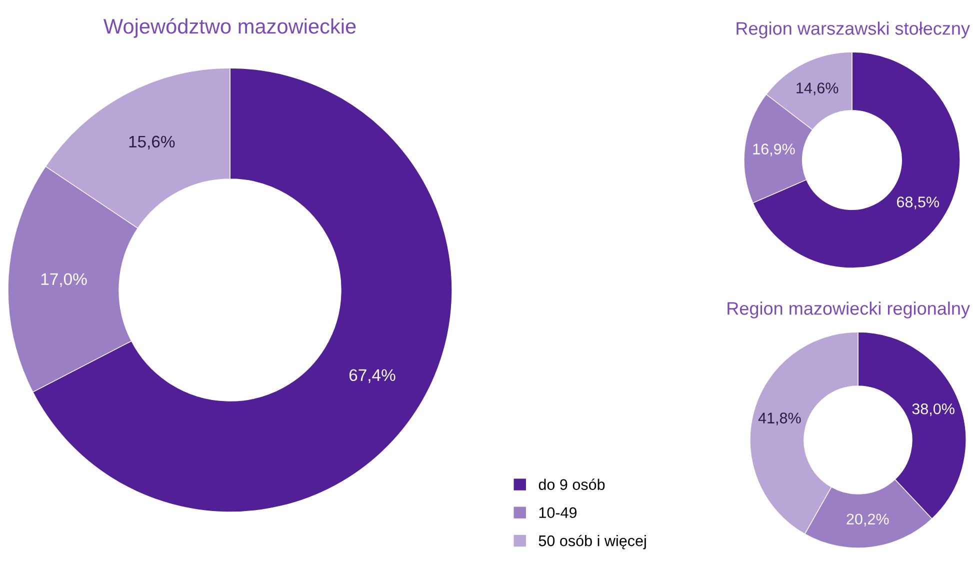 This screenshot has width=973, height=563. I want to click on chart-title: Województwo mazowieckie, so click(230, 28).